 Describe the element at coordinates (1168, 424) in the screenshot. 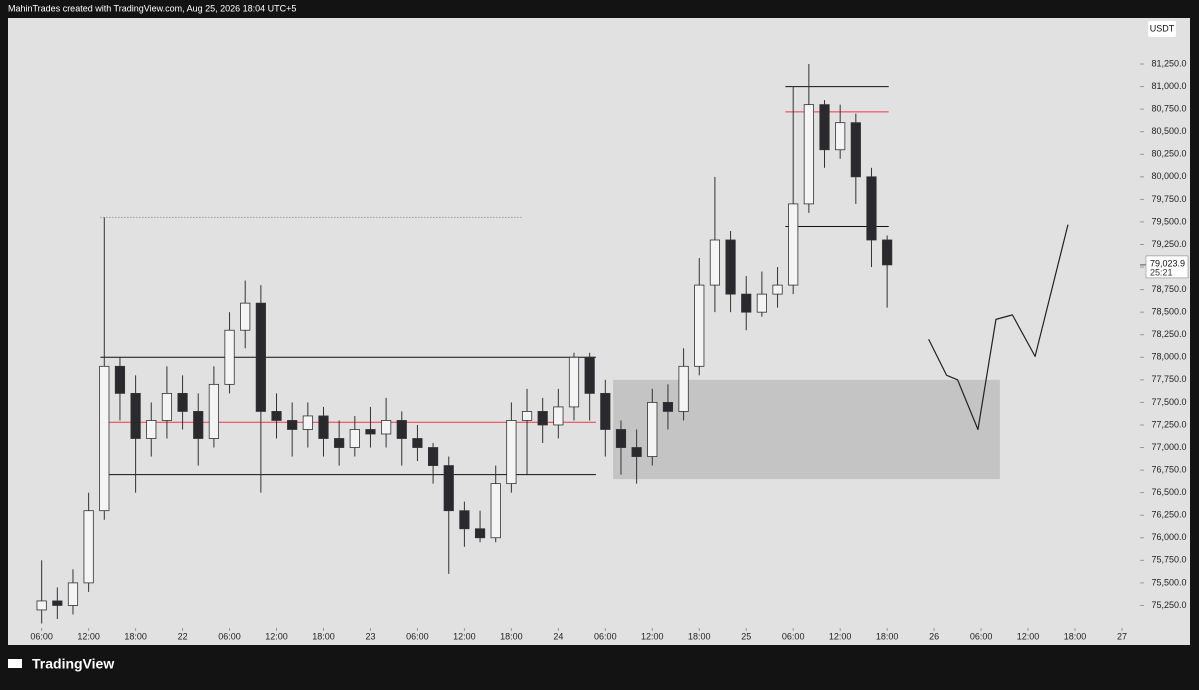

I see `y-tick-label: 77,250.0` at that location.